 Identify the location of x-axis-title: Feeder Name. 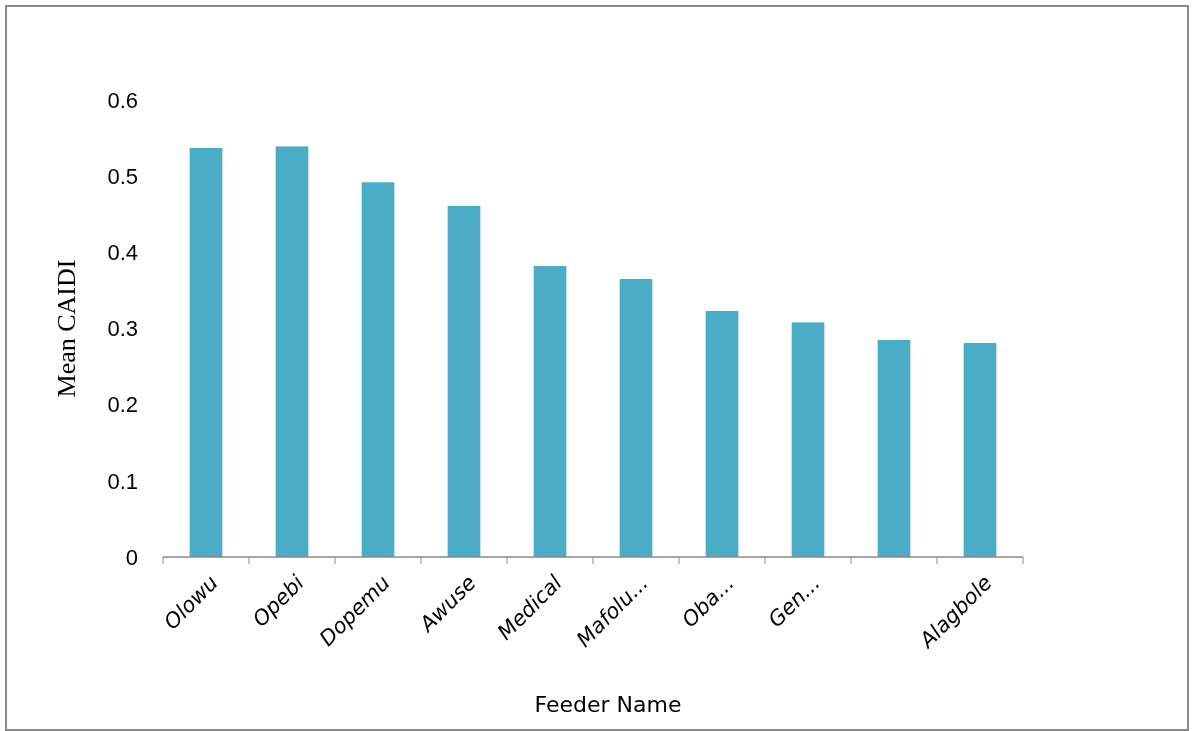
(608, 704).